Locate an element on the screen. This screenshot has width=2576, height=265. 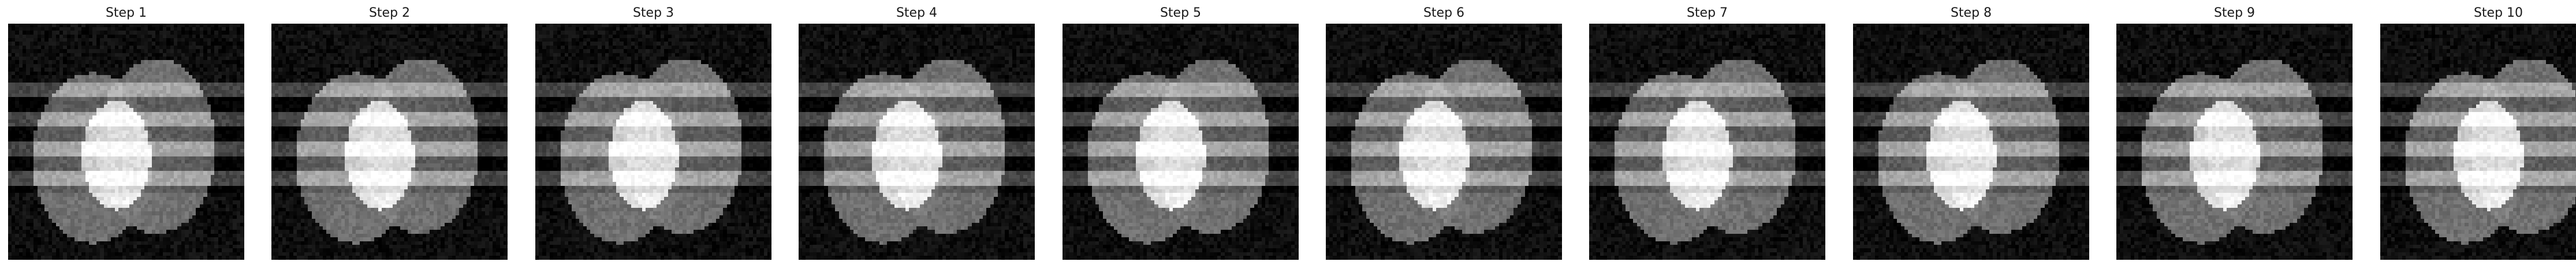
panel-step-9: Step 9 is located at coordinates (2234, 132).